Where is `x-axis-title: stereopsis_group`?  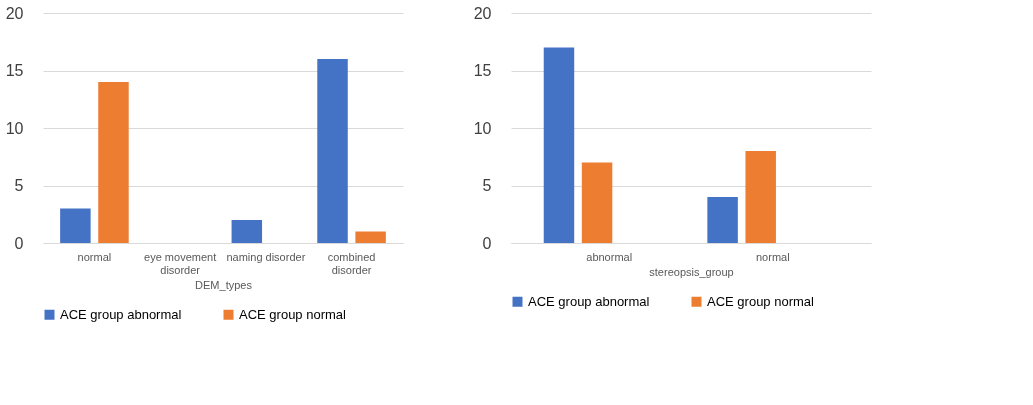 x-axis-title: stereopsis_group is located at coordinates (691, 271).